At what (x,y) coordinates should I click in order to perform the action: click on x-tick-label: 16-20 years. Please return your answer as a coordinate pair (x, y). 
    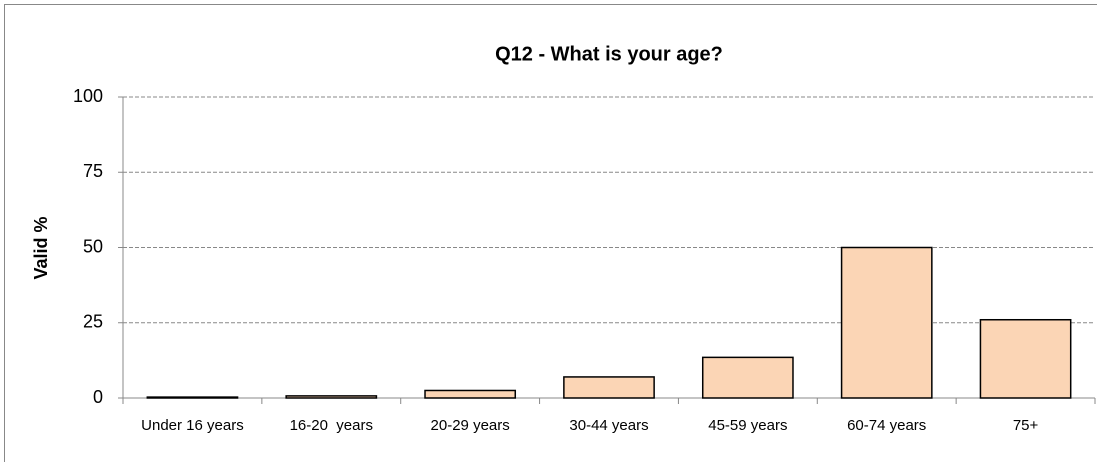
    Looking at the image, I should click on (331, 425).